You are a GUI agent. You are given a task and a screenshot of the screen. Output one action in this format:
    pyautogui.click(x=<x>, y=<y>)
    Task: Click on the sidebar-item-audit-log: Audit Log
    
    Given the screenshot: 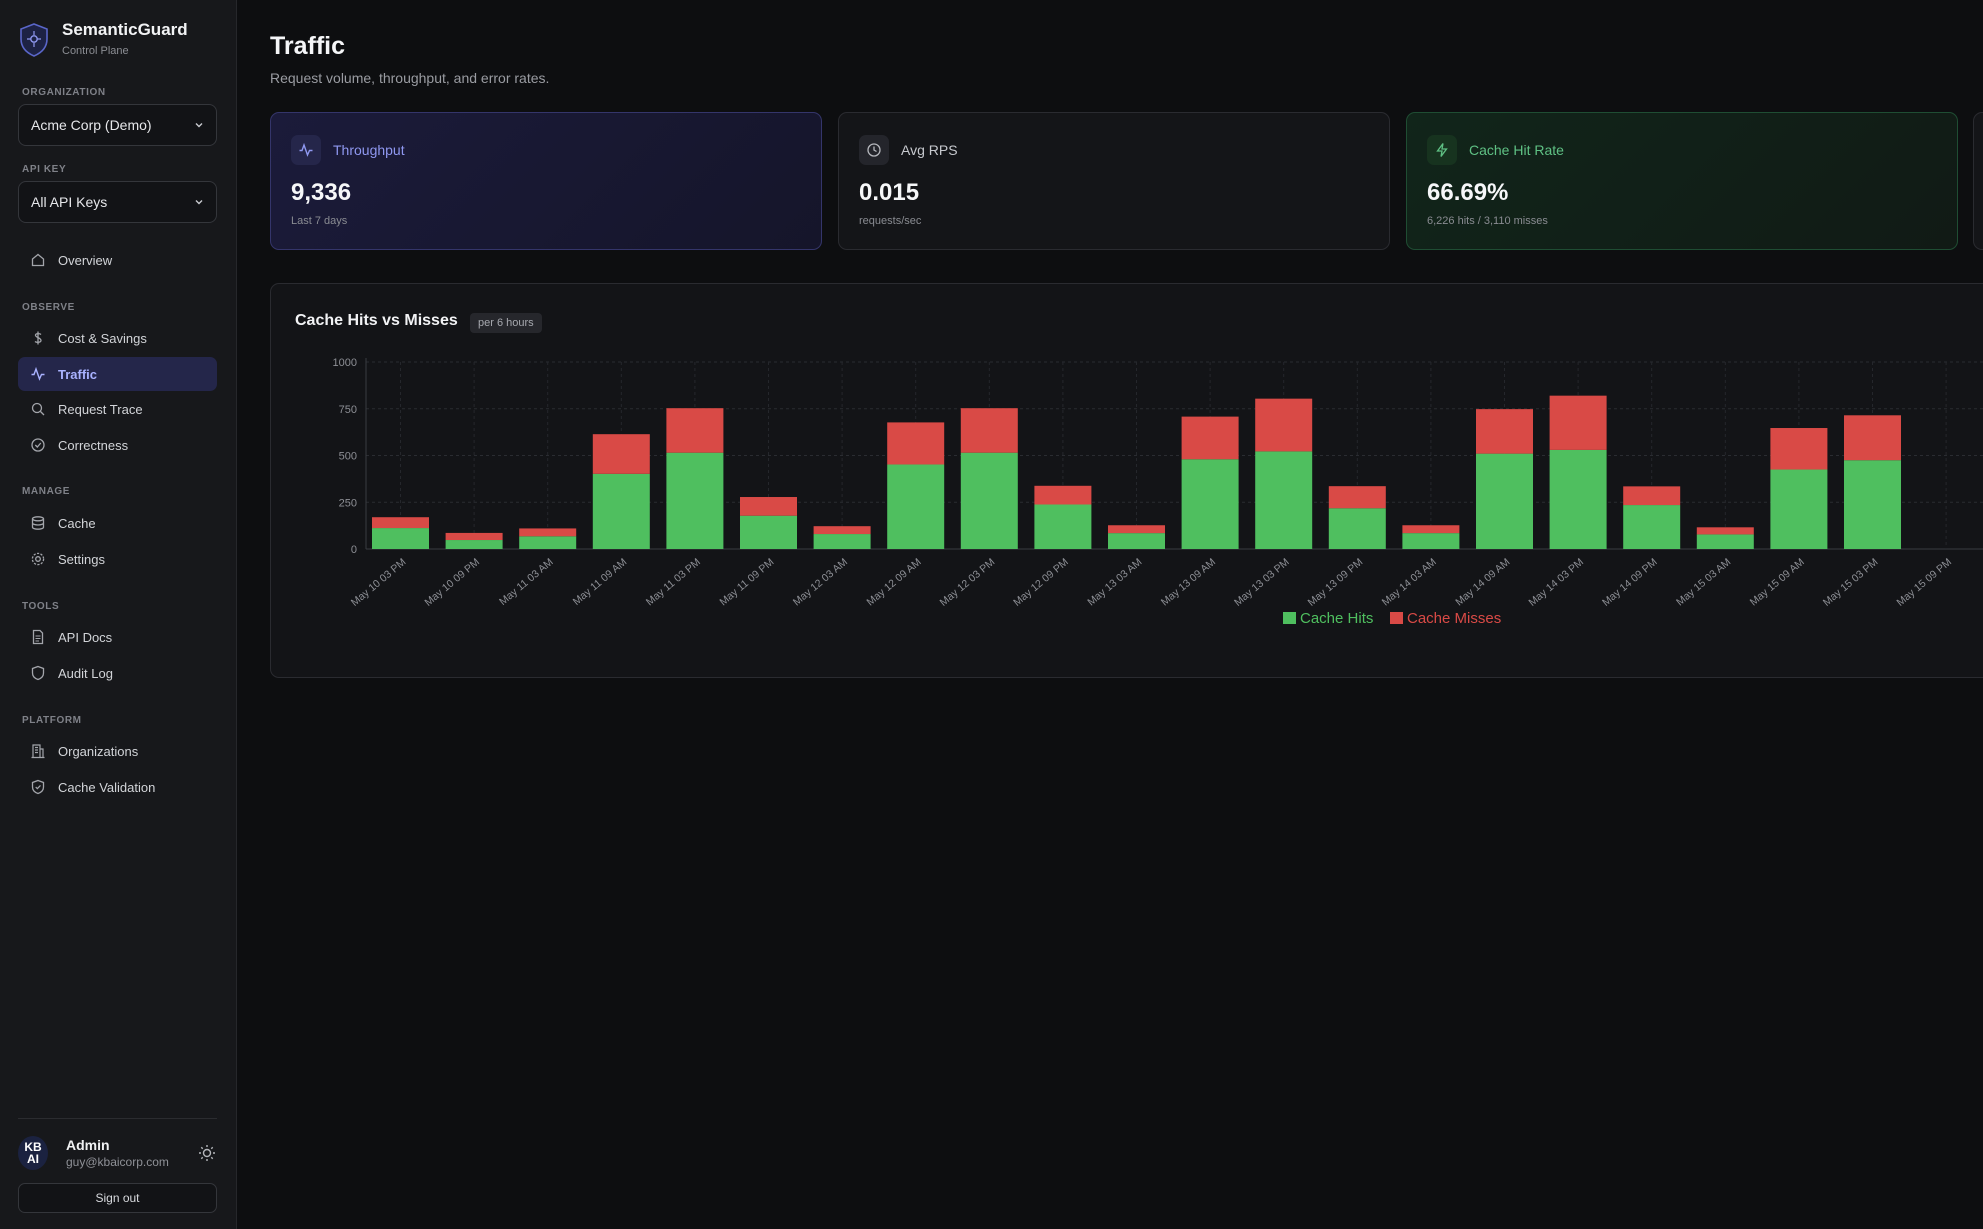 What is the action you would take?
    pyautogui.click(x=117, y=673)
    